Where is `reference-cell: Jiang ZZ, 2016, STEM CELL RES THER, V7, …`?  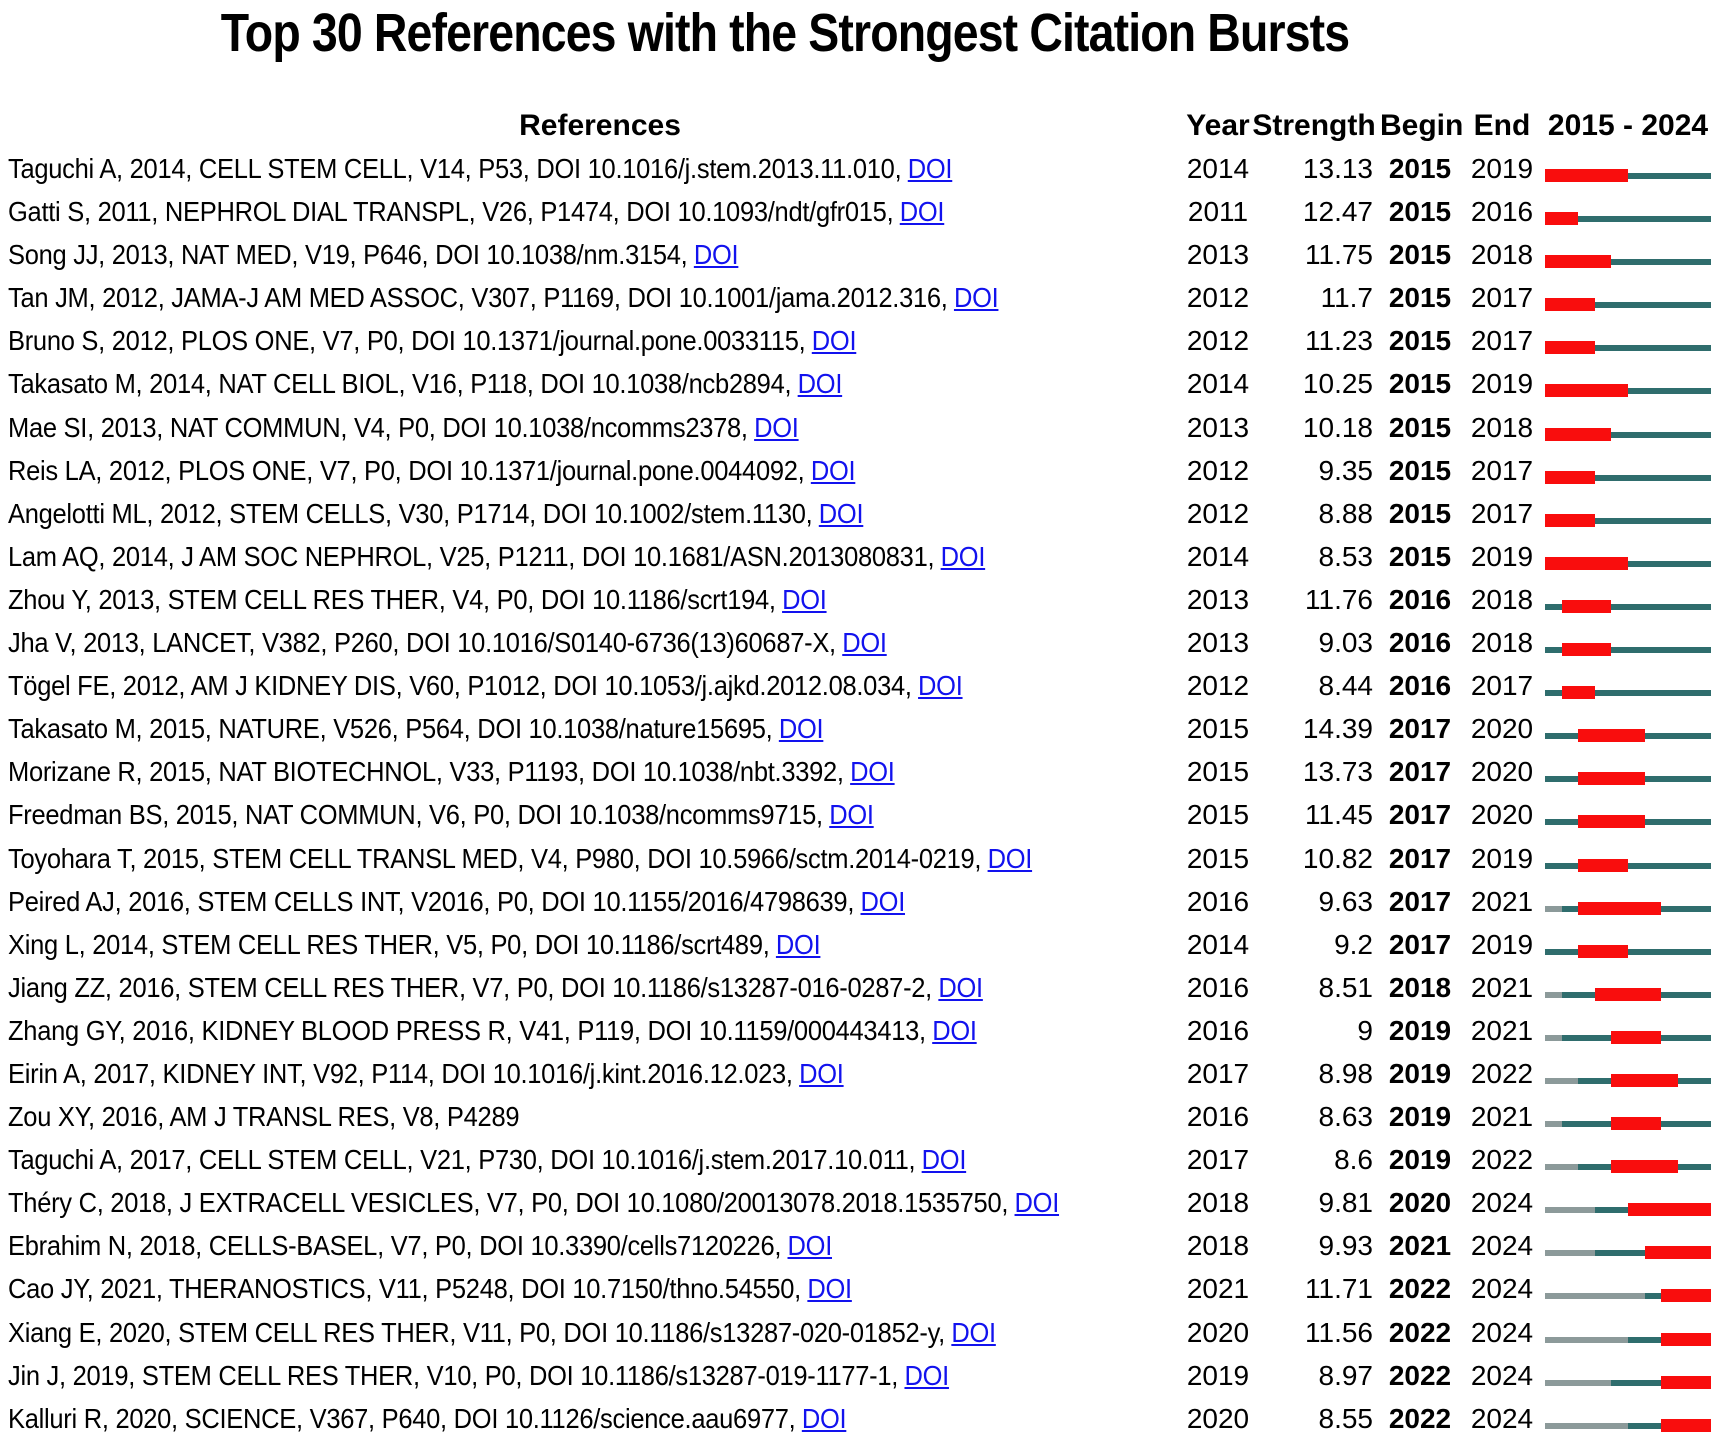
reference-cell: Jiang ZZ, 2016, STEM CELL RES THER, V7, … is located at coordinates (545, 988).